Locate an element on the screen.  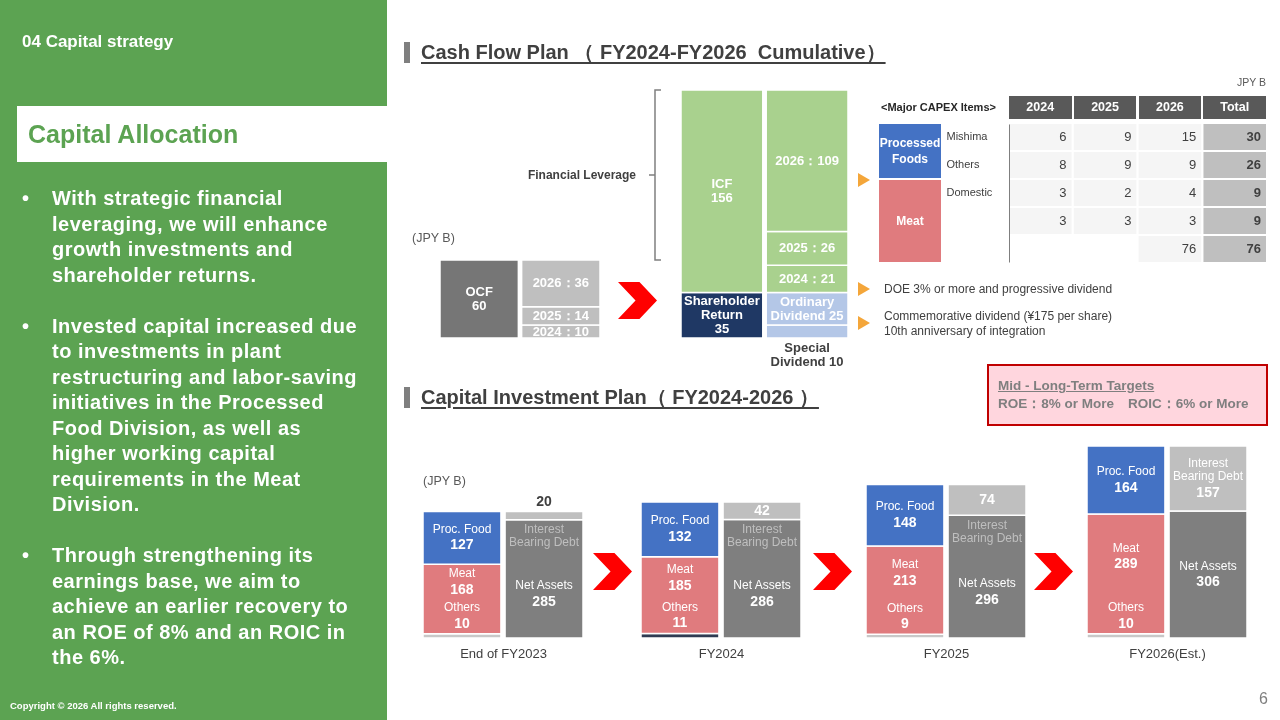
data-label: 2024：21 is located at coordinates (807, 278).